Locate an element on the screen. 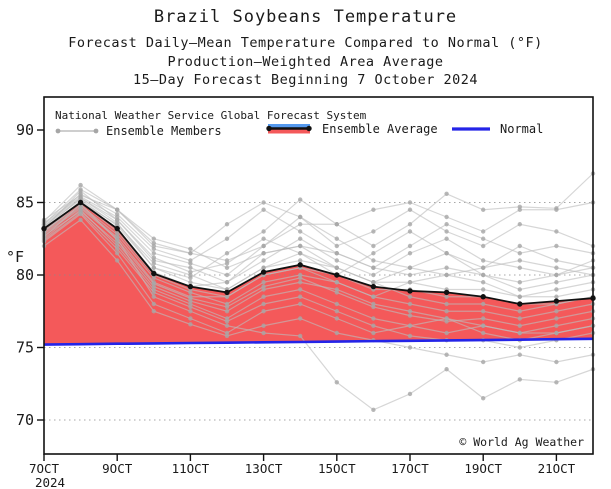 The image size is (611, 489). x-tick-label: 17OCT is located at coordinates (410, 468).